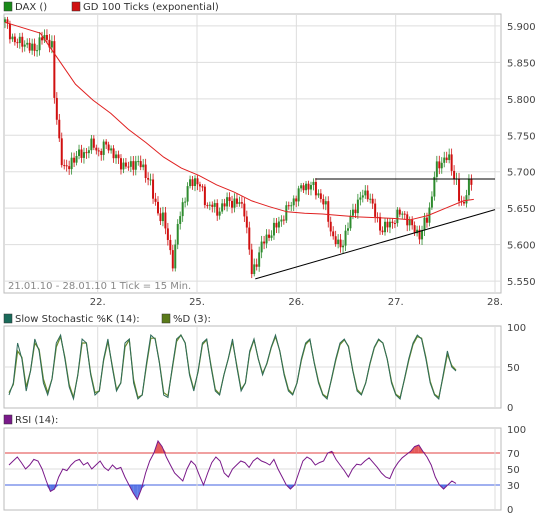  What do you see at coordinates (521, 155) in the screenshot?
I see `price-y-axis: 5.550 5.600 5.650 5.700 5.750 5.800 5.850 5.900` at bounding box center [521, 155].